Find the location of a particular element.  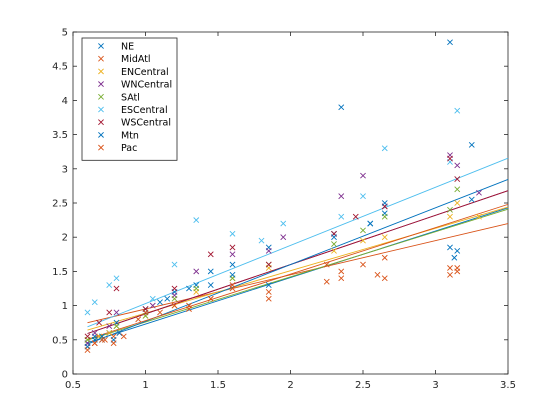

legend-marker-wncentral is located at coordinates (101, 84).